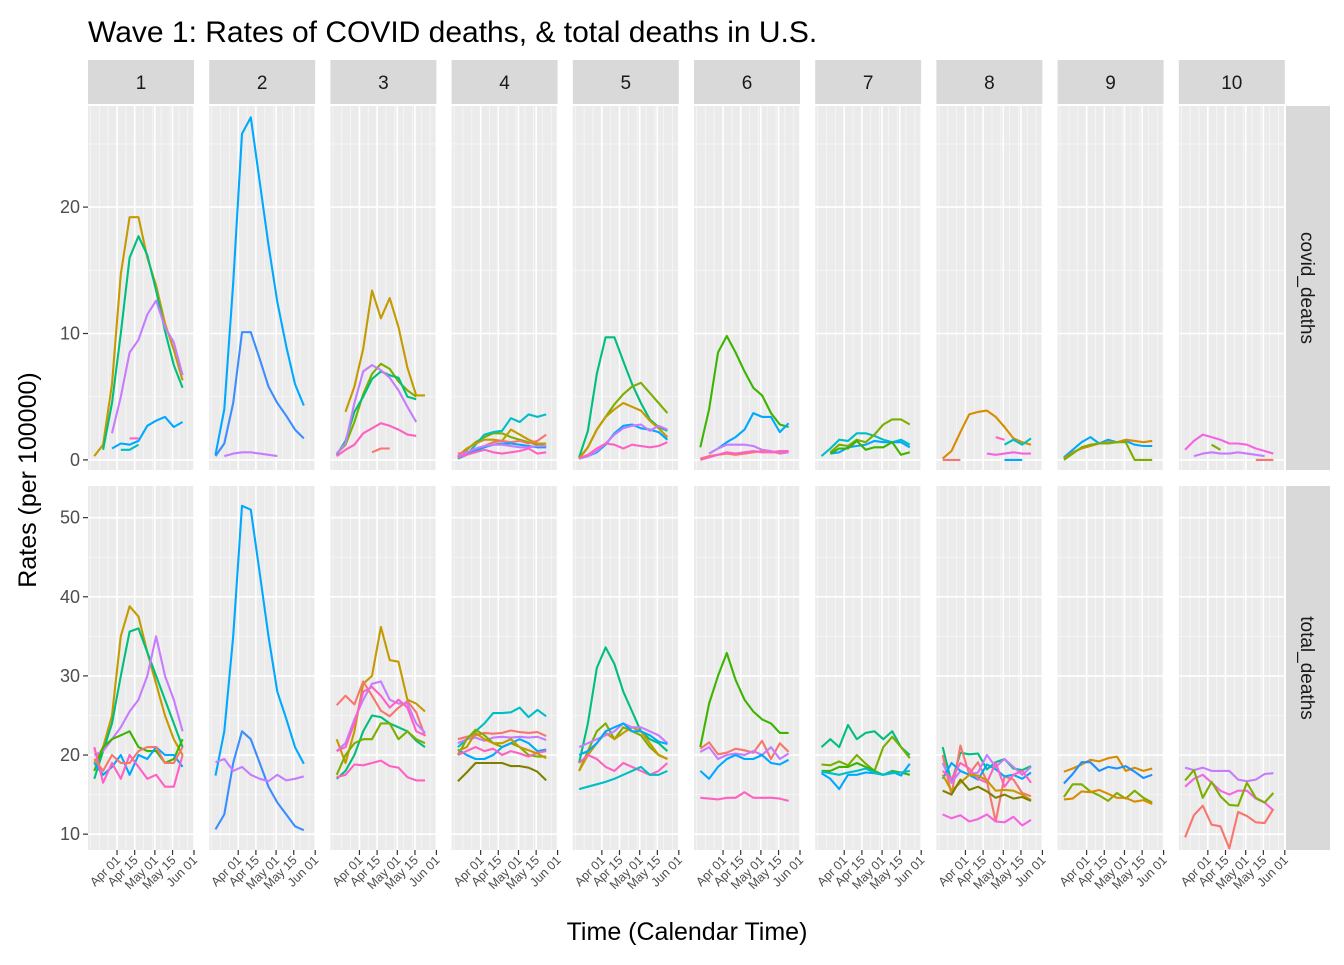 The height and width of the screenshot is (965, 1344). What do you see at coordinates (70, 676) in the screenshot?
I see `y-tick-label: 30` at bounding box center [70, 676].